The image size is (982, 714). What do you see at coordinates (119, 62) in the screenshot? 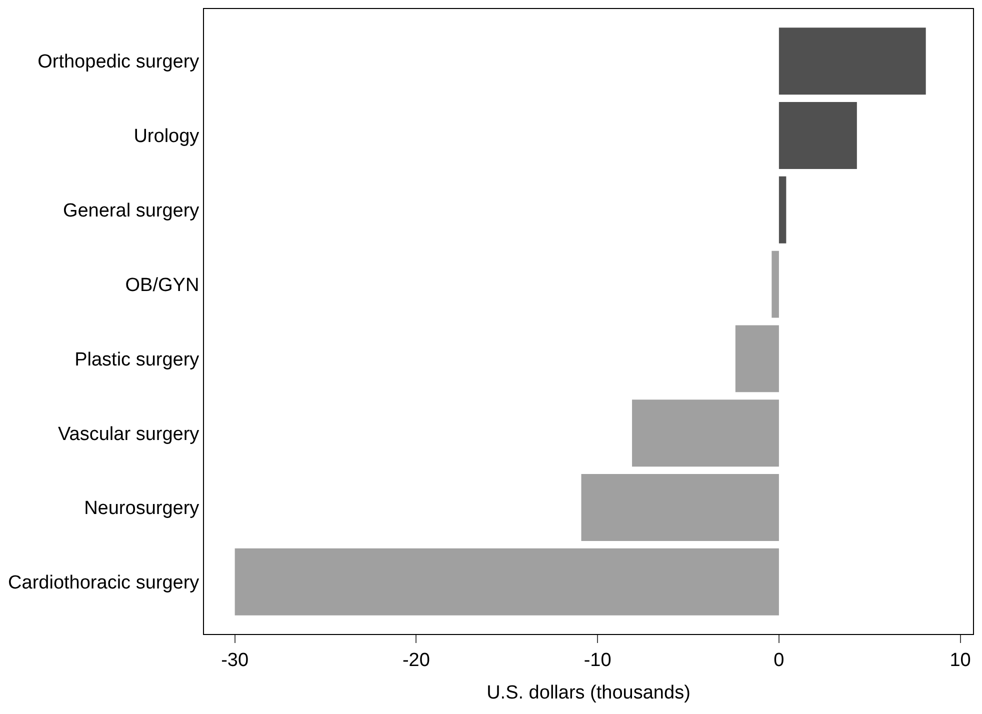
I see `y-tick-label: Orthopedic surgery` at bounding box center [119, 62].